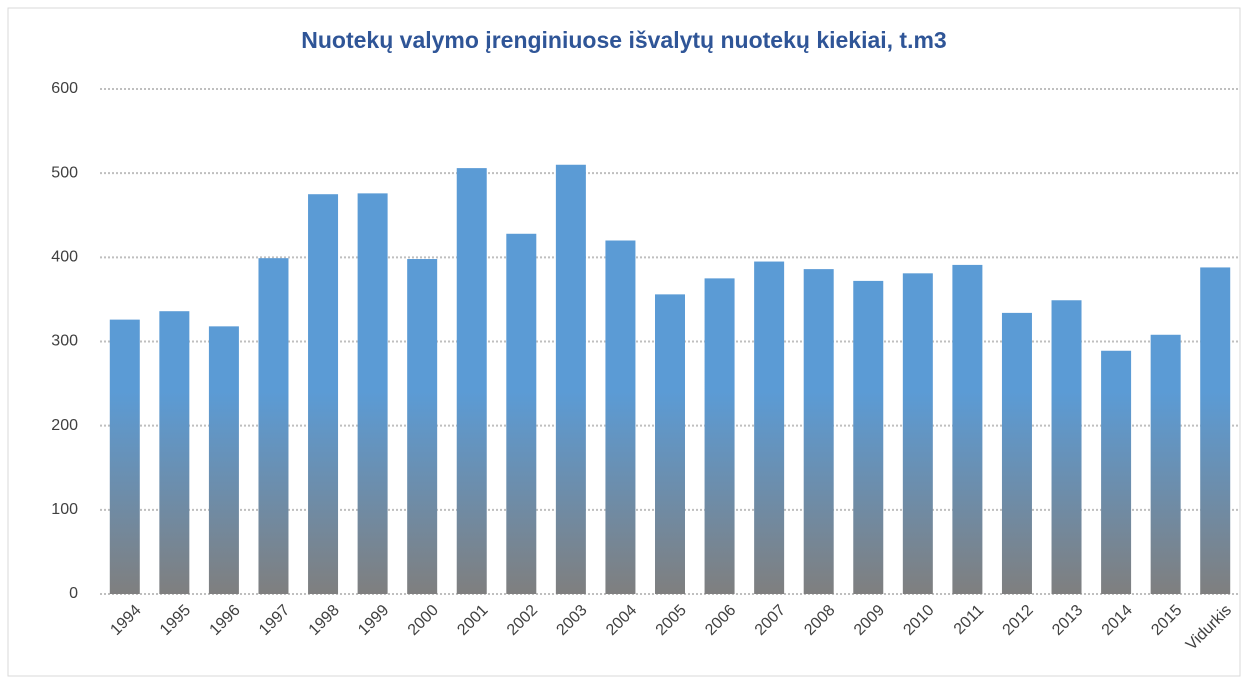  I want to click on y-tick-label: 300, so click(64, 341).